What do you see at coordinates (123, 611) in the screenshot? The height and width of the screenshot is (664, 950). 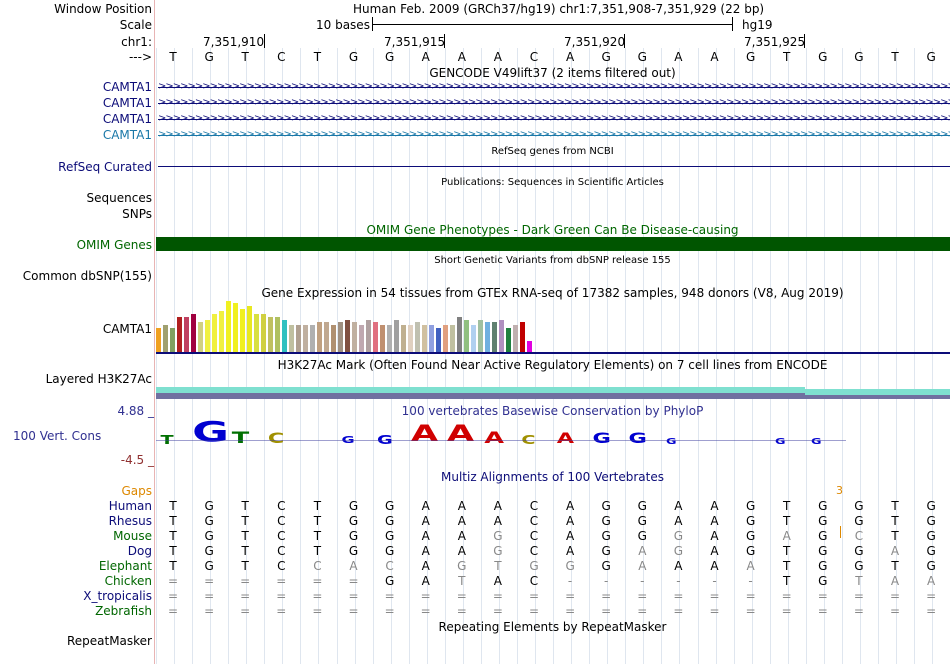 I see `species-label: Zebrafish` at bounding box center [123, 611].